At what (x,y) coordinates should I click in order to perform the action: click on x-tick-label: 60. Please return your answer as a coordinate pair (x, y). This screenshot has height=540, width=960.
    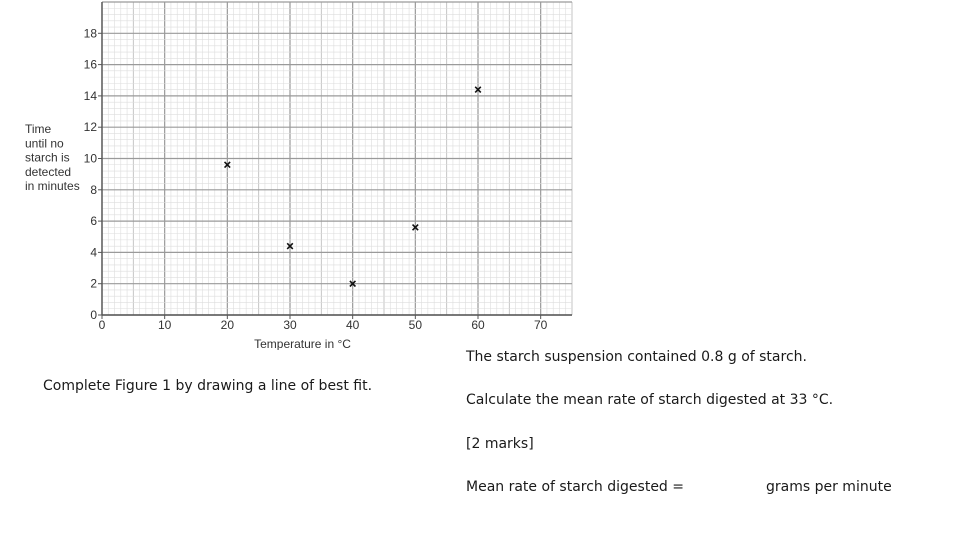
    Looking at the image, I should click on (478, 325).